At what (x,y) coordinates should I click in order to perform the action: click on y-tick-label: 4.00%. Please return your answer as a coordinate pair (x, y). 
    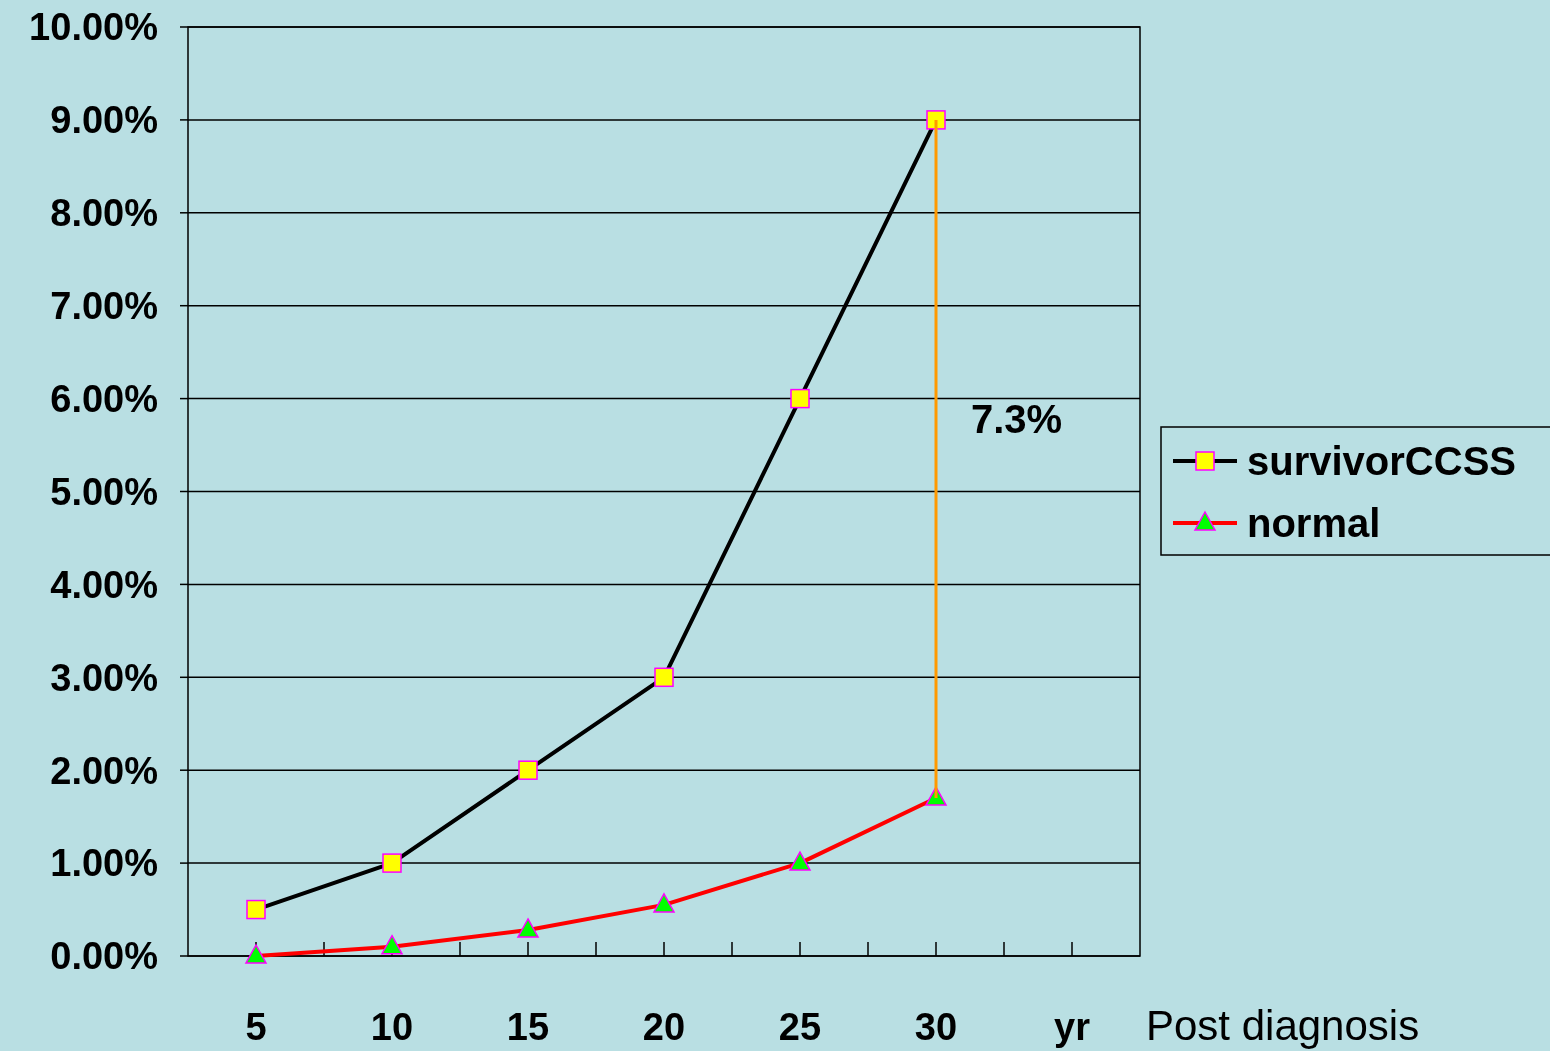
    Looking at the image, I should click on (104, 584).